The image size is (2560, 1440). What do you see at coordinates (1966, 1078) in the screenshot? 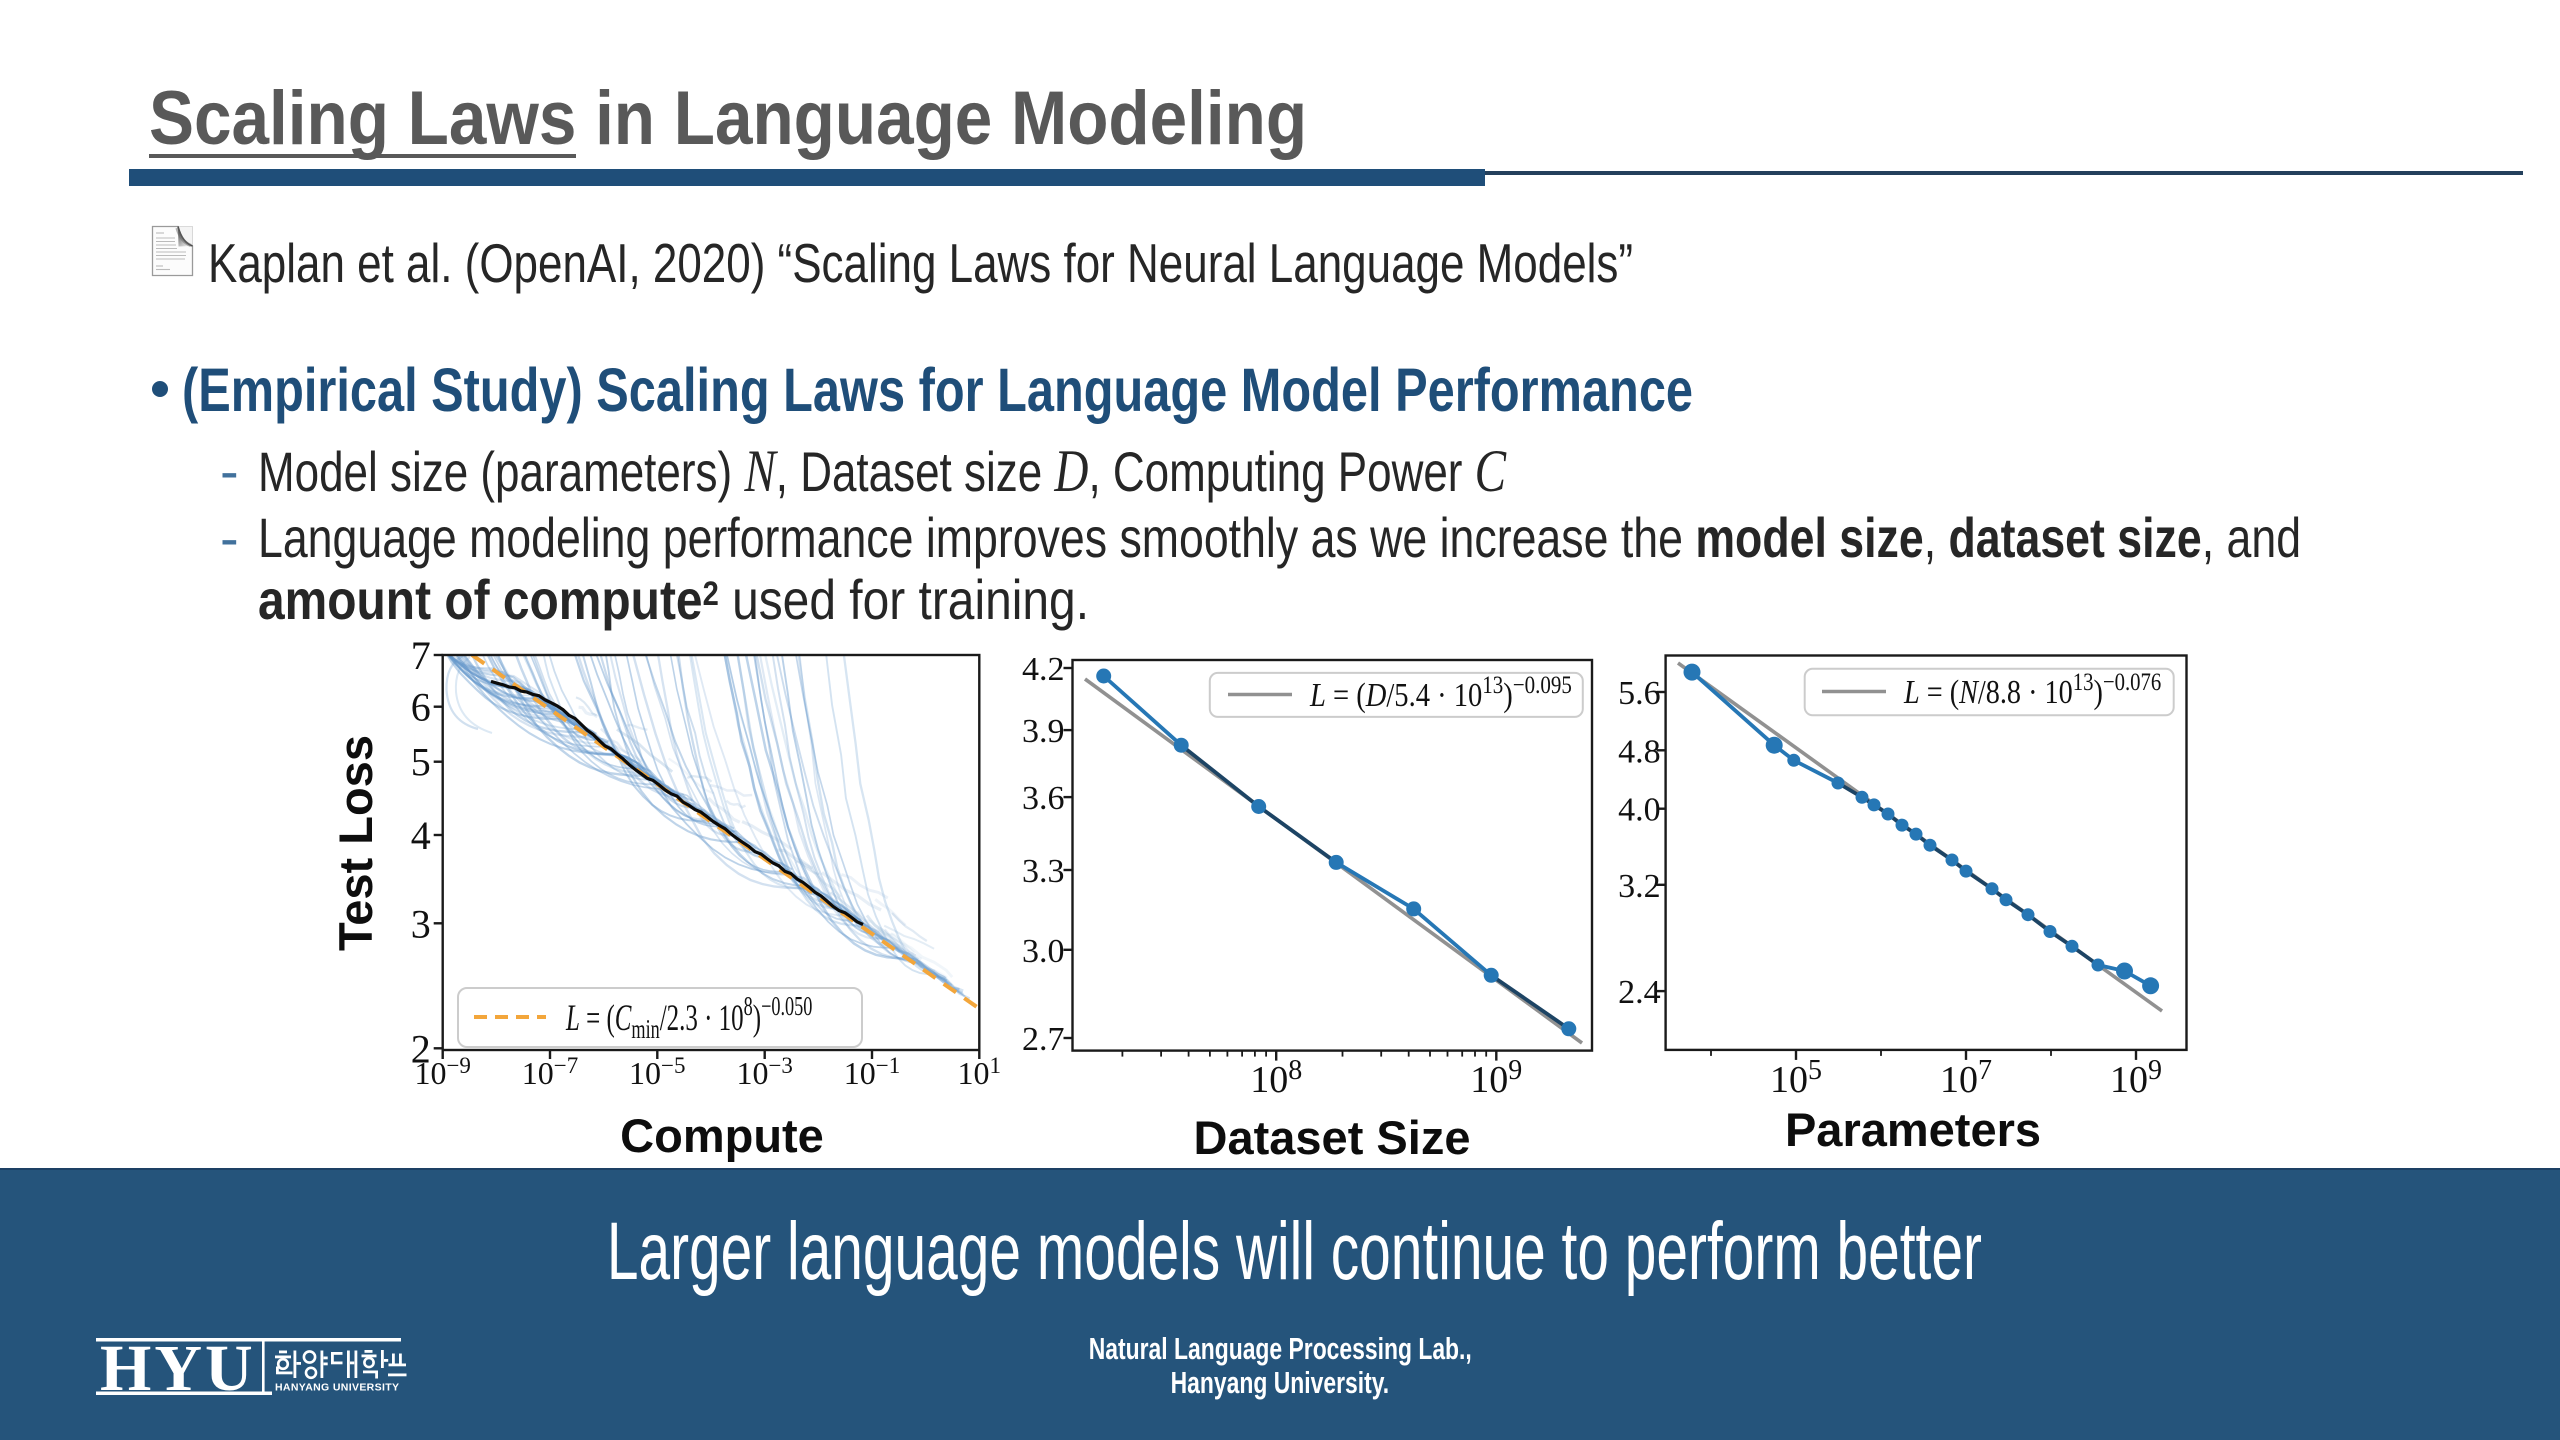
I see `svg-text: 10⁷` at bounding box center [1966, 1078].